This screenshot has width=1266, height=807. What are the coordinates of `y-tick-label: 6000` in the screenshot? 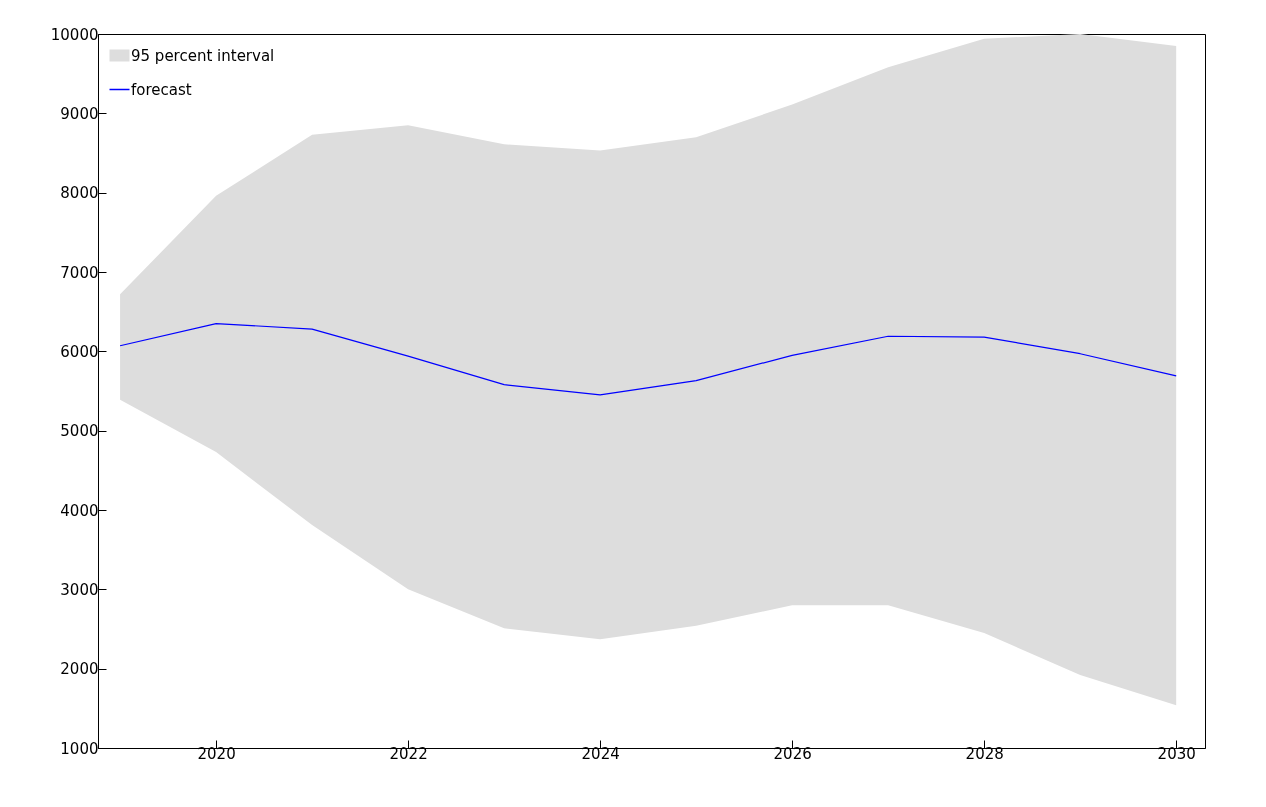 It's located at (79, 351).